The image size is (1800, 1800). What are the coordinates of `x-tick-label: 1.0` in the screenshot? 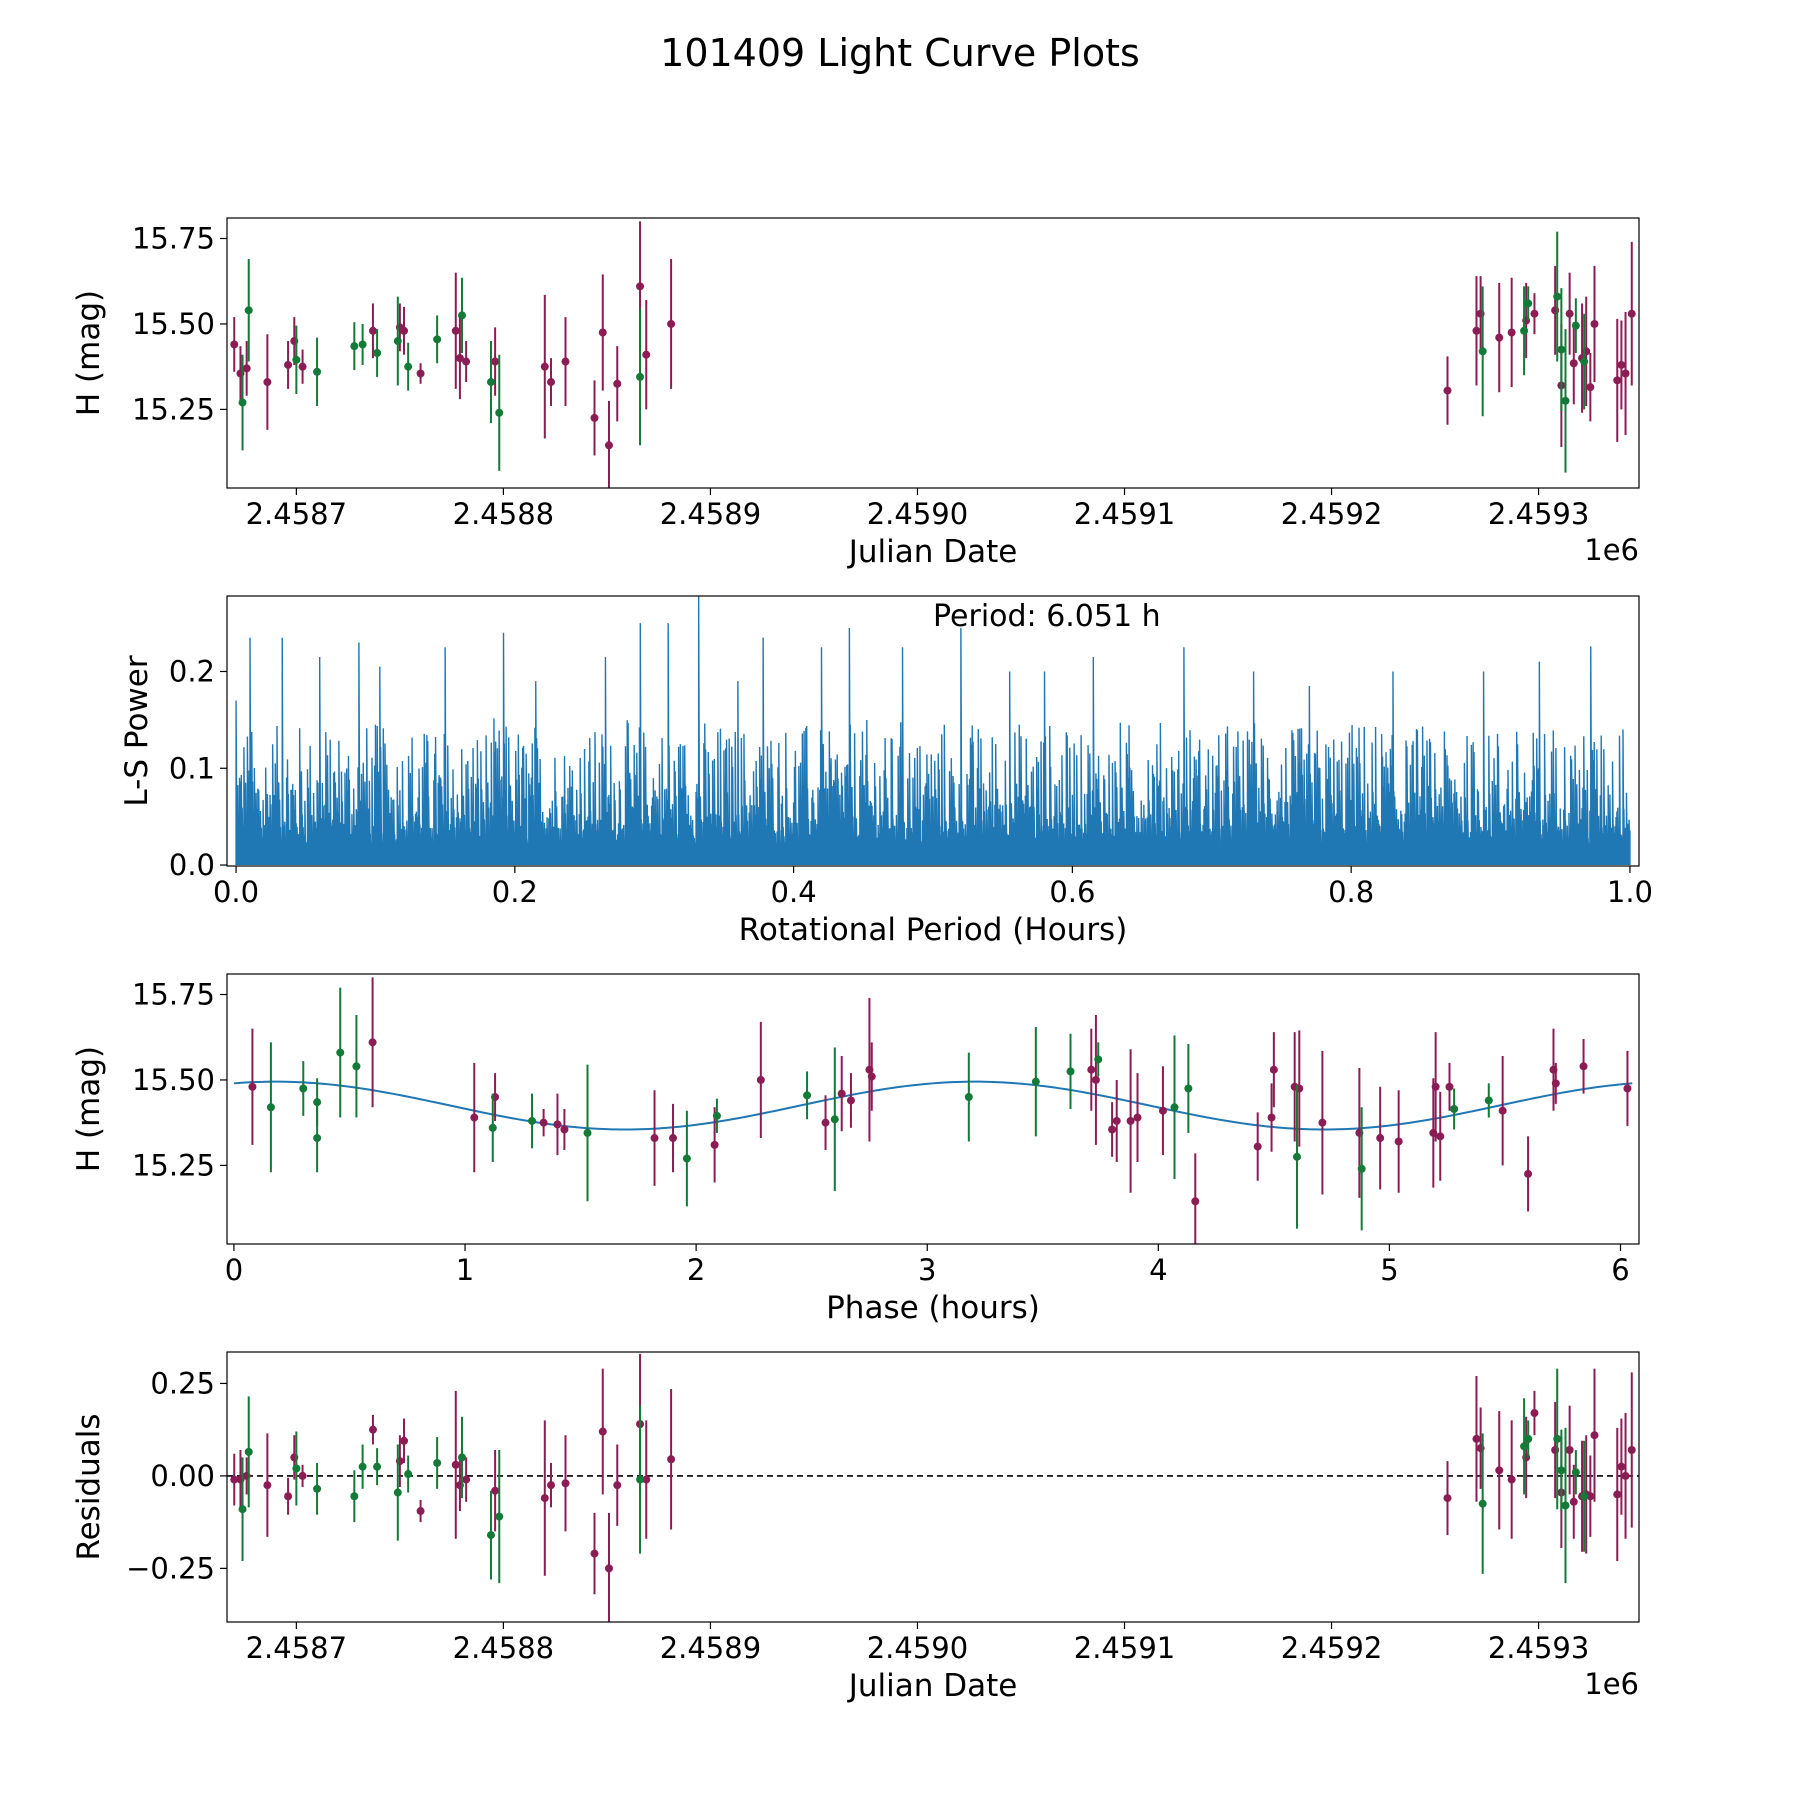 It's located at (1630, 892).